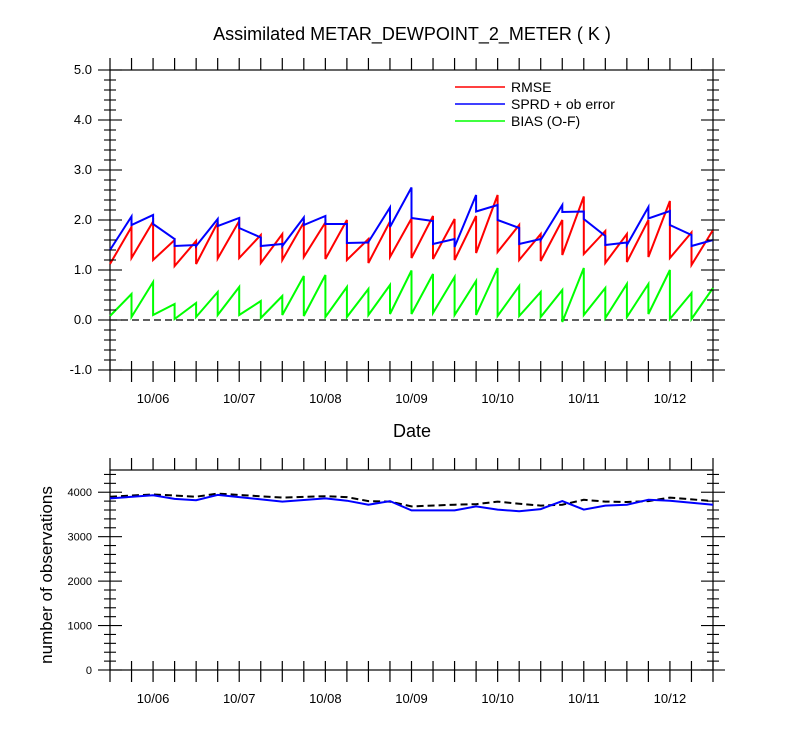  I want to click on y-tick-label: 1000, so click(80, 627).